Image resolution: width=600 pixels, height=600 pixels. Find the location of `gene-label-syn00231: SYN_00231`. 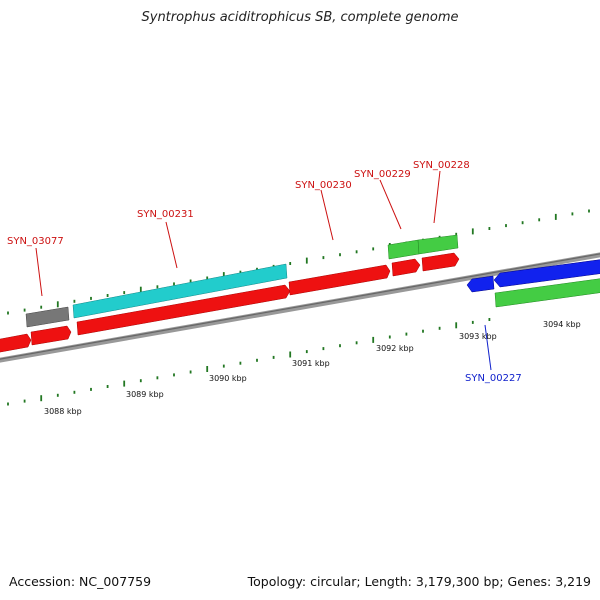

gene-label-syn00231: SYN_00231 is located at coordinates (165, 214).